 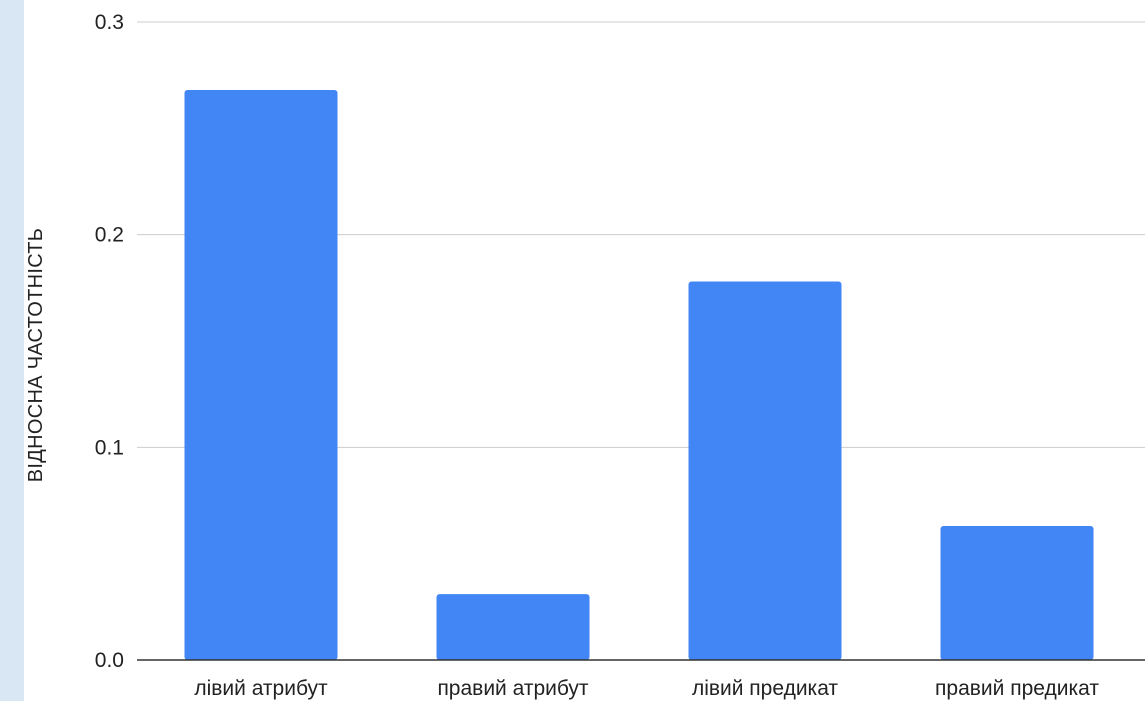 I want to click on y-axis-label: ВІДНОСНА ЧАСТОТНІСТЬ, so click(x=36, y=355).